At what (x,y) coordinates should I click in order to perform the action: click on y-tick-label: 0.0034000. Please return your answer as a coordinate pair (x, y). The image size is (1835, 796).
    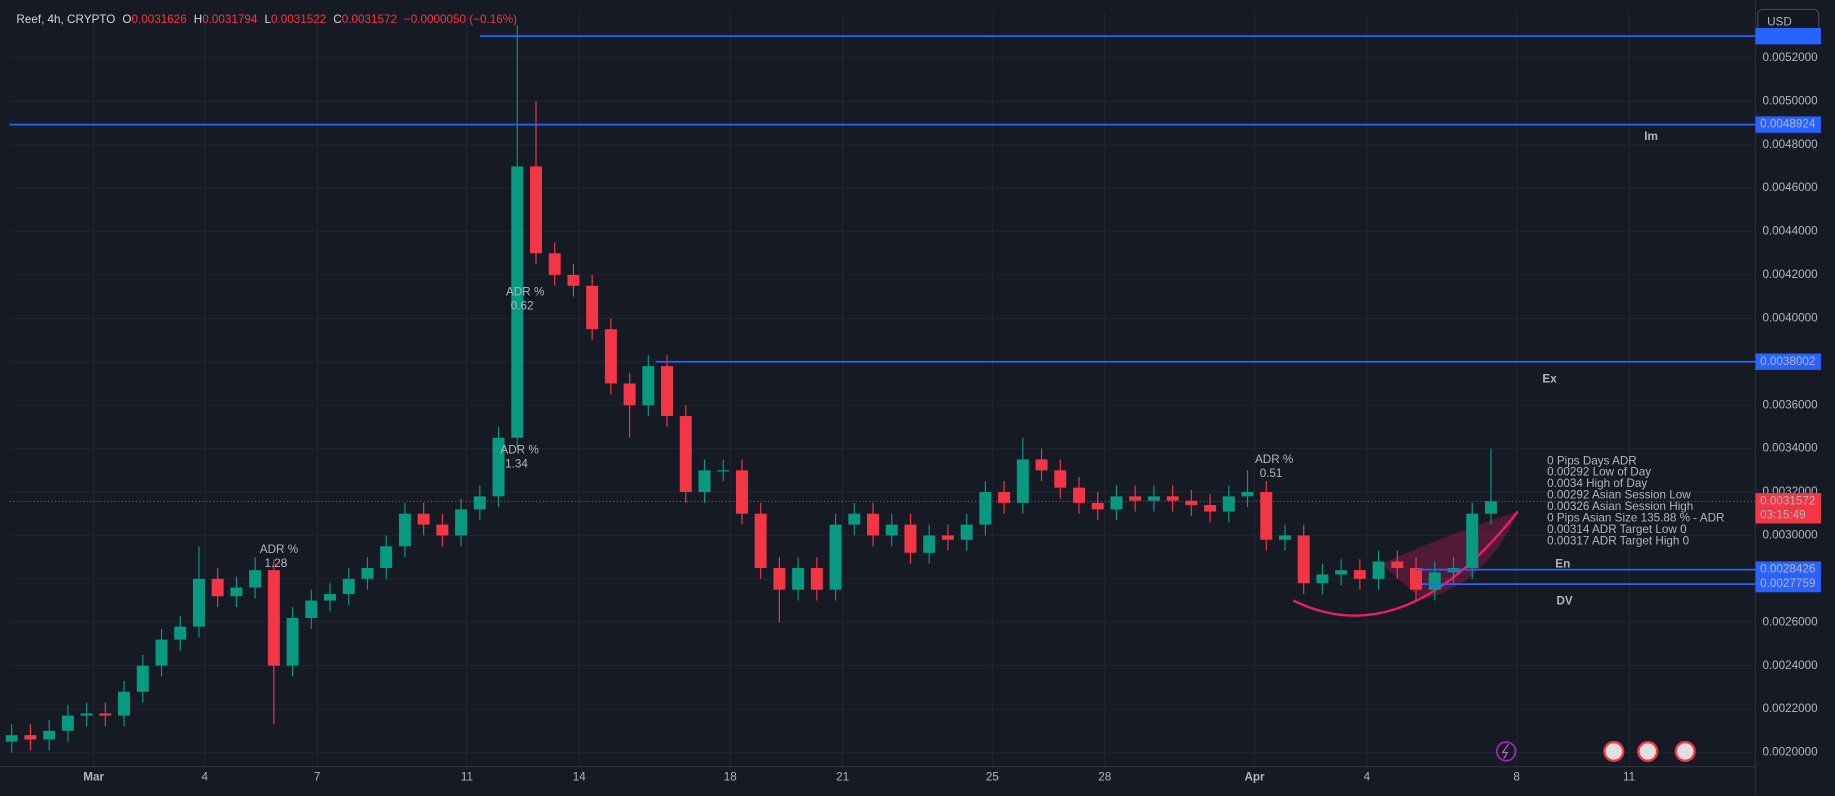
    Looking at the image, I should click on (1790, 448).